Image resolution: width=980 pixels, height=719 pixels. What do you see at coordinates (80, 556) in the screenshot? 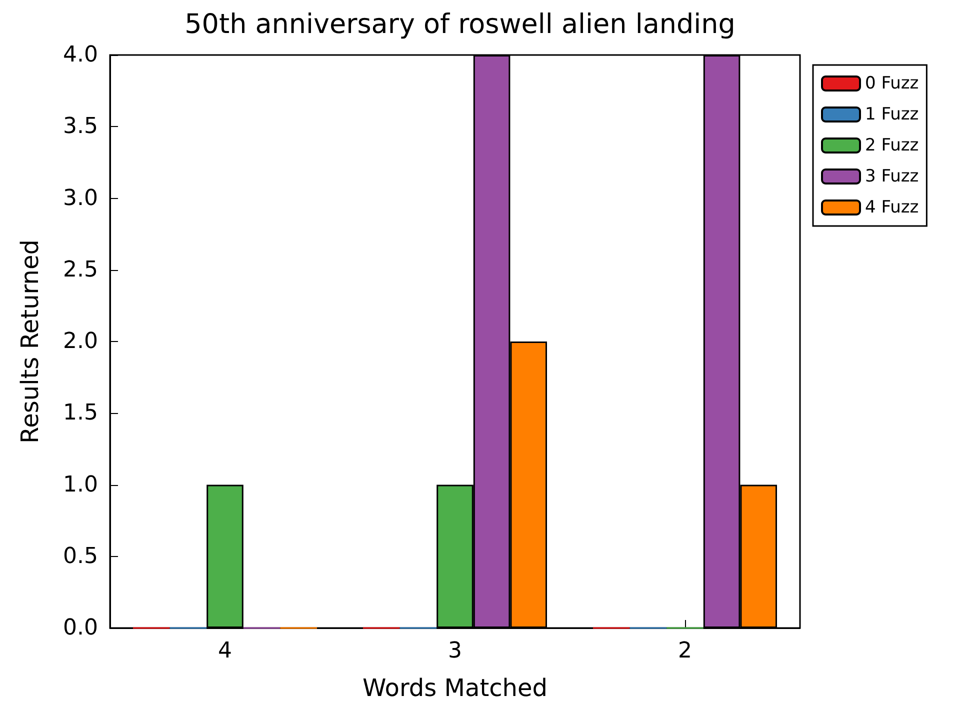
I see `y-tick-label: 0.5` at bounding box center [80, 556].